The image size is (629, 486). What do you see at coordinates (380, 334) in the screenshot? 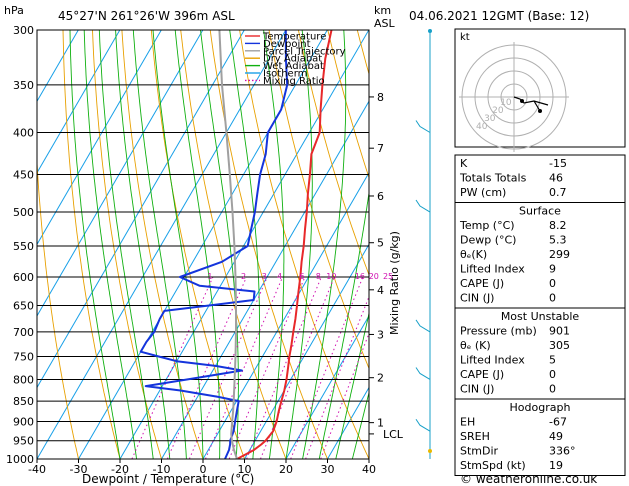
I see `km-tick-label: 3` at bounding box center [380, 334].